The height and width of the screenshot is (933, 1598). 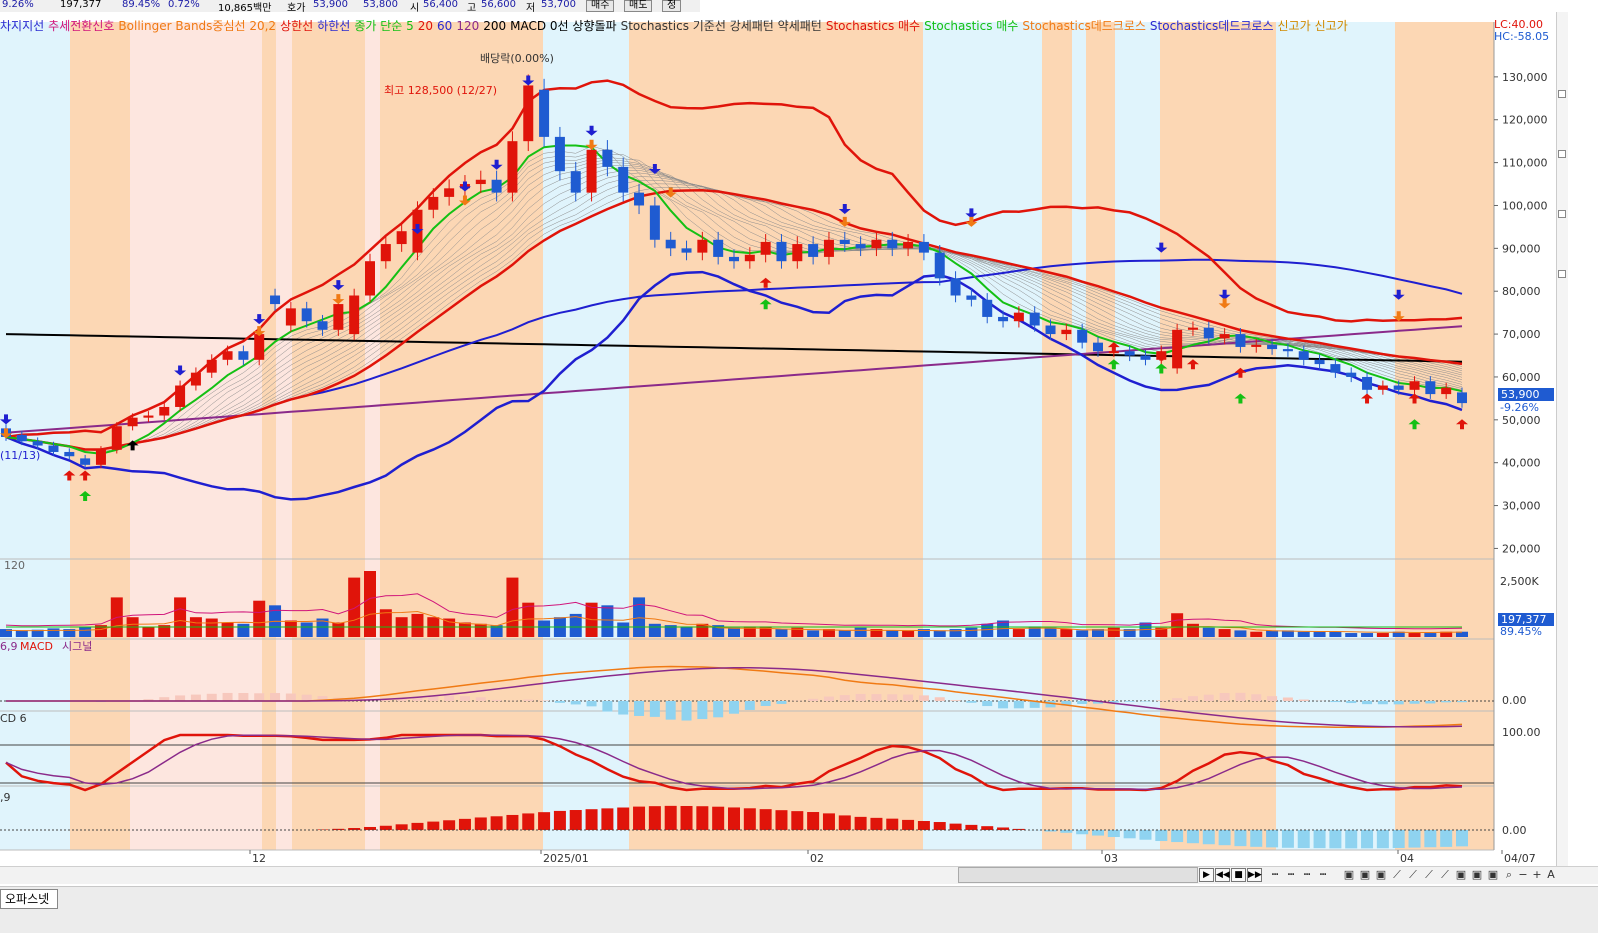 What do you see at coordinates (1551, 874) in the screenshot?
I see `text-size-icon: A` at bounding box center [1551, 874].